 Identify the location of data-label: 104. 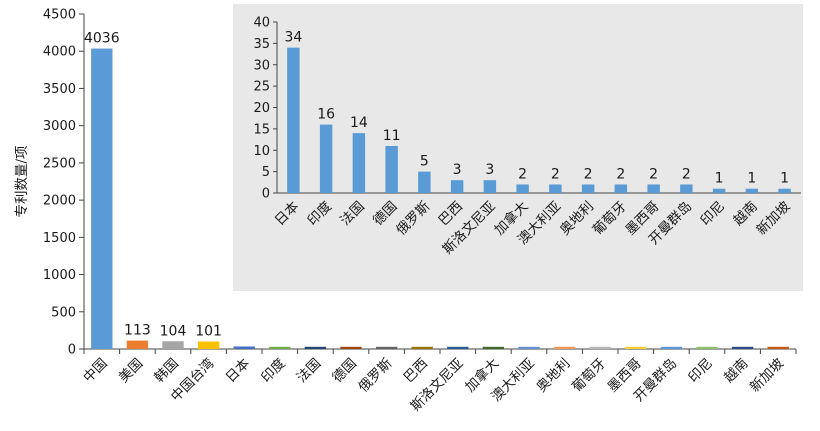
(173, 331).